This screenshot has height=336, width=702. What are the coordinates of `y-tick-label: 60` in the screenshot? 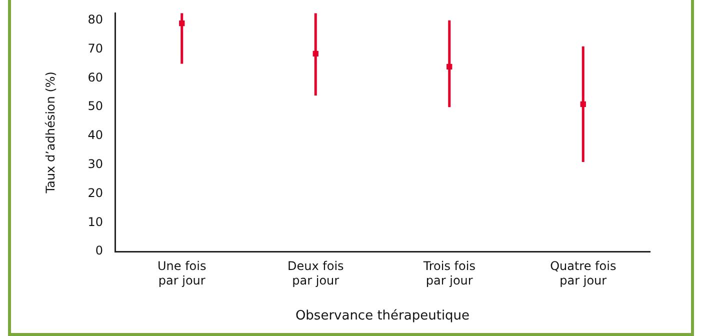 It's located at (95, 77).